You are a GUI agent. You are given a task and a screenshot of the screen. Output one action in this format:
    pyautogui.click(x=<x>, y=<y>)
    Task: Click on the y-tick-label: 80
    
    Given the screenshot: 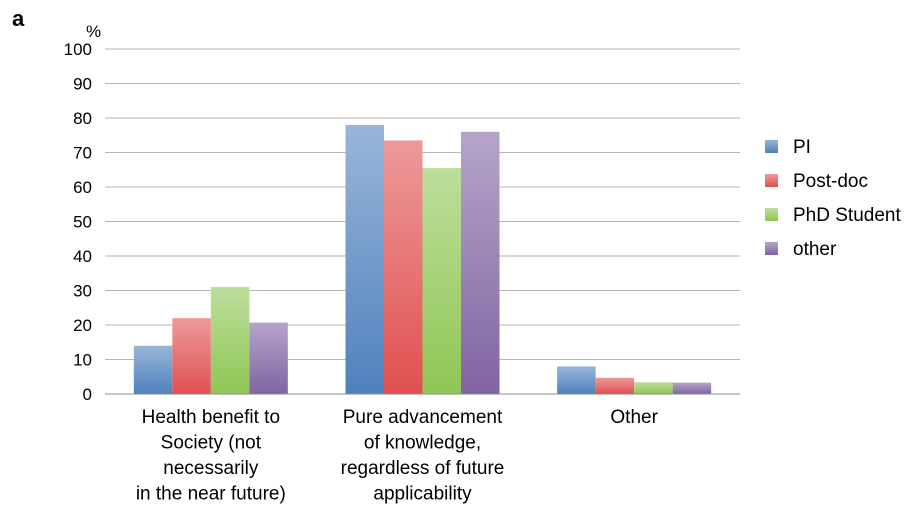 What is the action you would take?
    pyautogui.click(x=82, y=118)
    